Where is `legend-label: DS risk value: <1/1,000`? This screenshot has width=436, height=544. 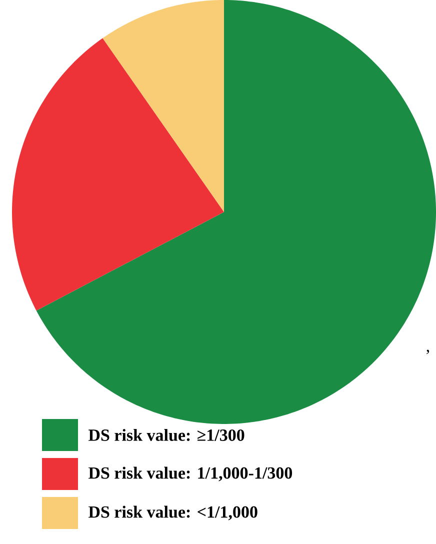
legend-label: DS risk value: <1/1,000 is located at coordinates (173, 513).